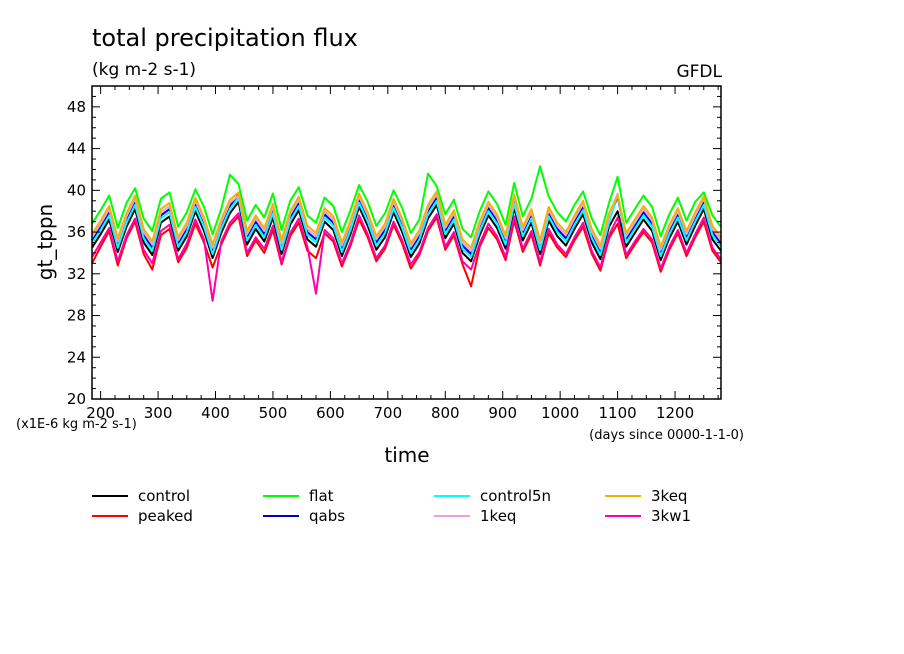 This screenshot has width=904, height=654. Describe the element at coordinates (406, 455) in the screenshot. I see `x-axis-label: time` at that location.